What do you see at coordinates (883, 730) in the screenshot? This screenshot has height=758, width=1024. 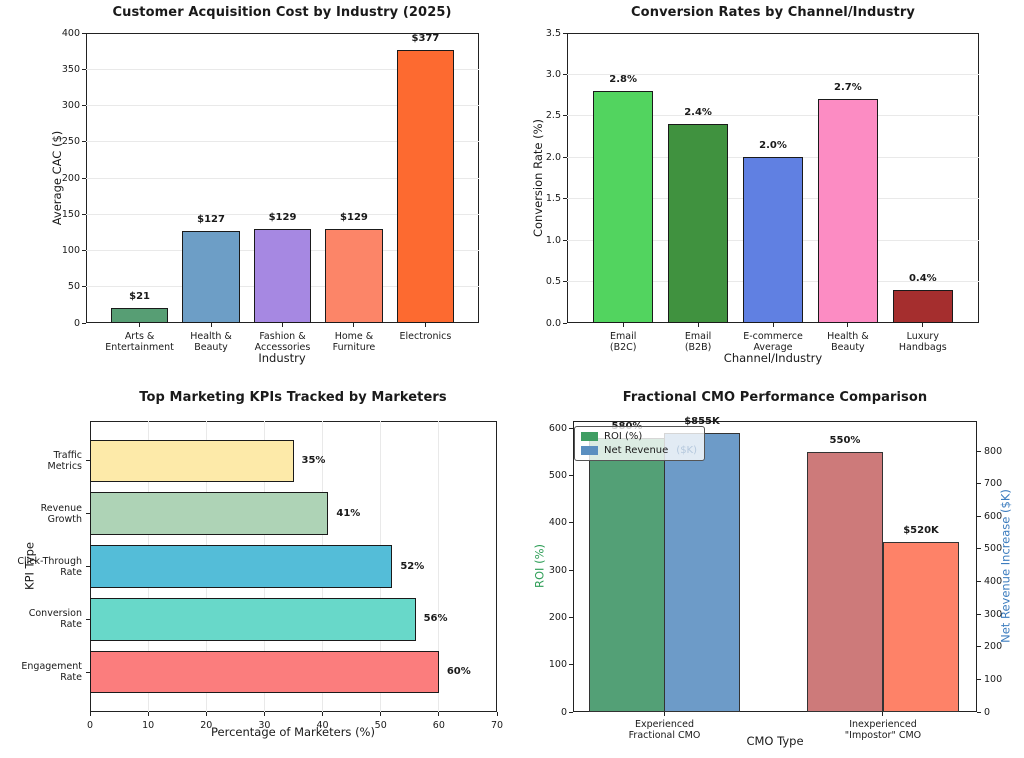 I see `category-label: Inexperienced "Impostor" CMO` at bounding box center [883, 730].